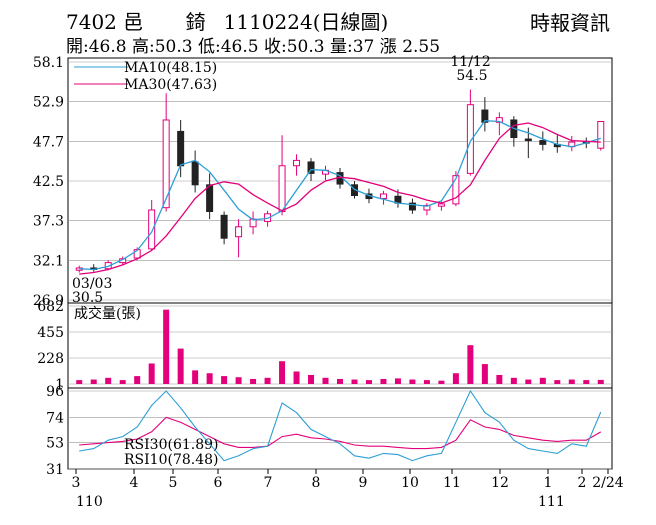 The height and width of the screenshot is (525, 656). I want to click on volume-tick-label: 1, so click(59, 385).